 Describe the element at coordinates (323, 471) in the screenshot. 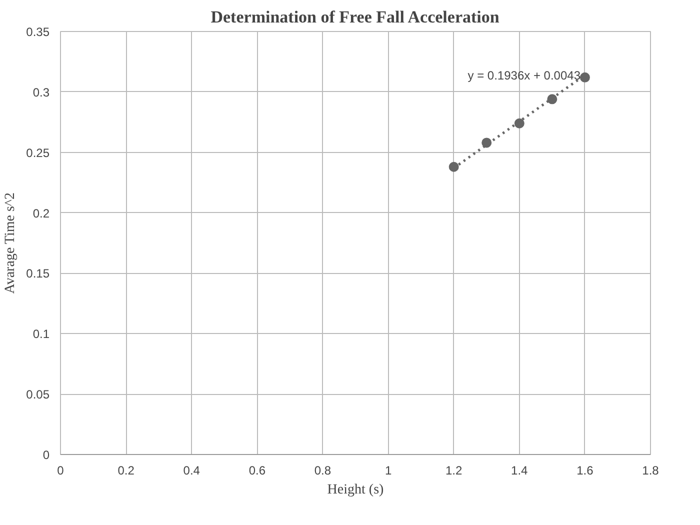

I see `x-tick-label: 0.8` at that location.